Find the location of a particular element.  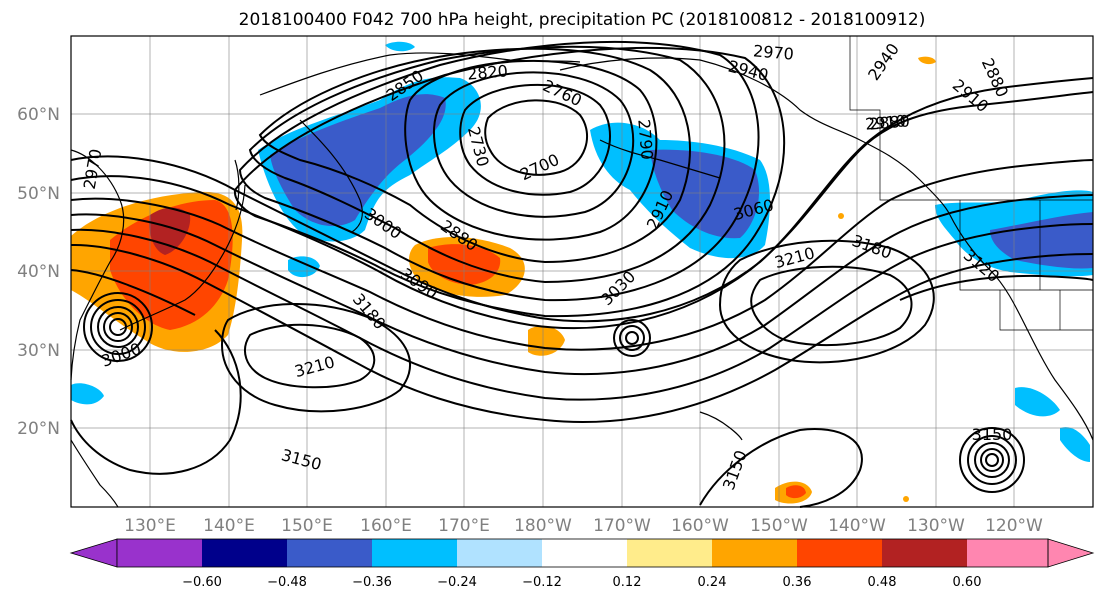

lat-label-40n: 40°N is located at coordinates (38, 272).